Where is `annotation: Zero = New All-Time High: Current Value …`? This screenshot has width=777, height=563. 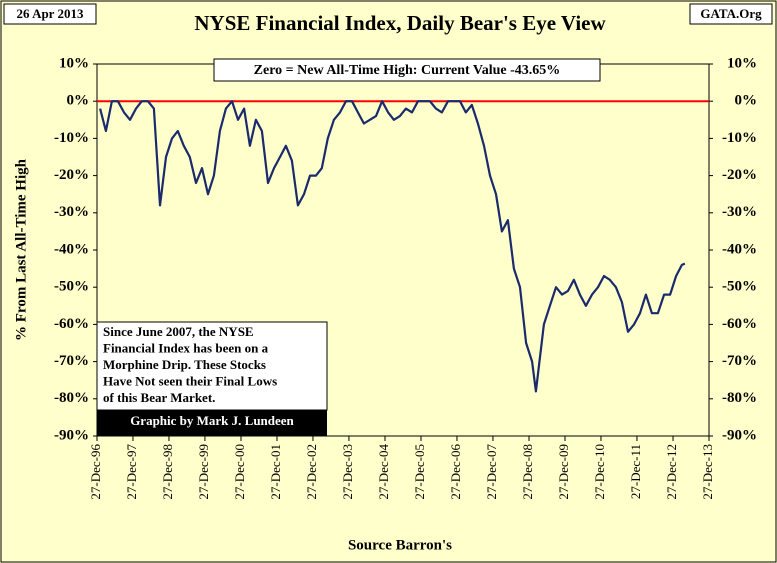 annotation: Zero = New All-Time High: Current Value … is located at coordinates (407, 70).